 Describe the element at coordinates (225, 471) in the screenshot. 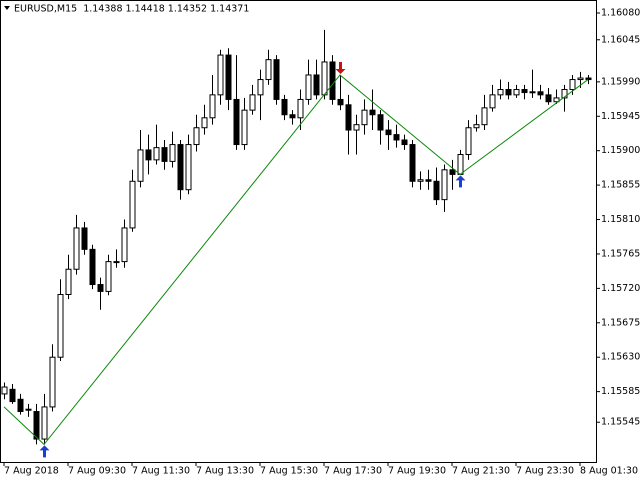

I see `x-tick-label: 7 Aug 13:30` at that location.